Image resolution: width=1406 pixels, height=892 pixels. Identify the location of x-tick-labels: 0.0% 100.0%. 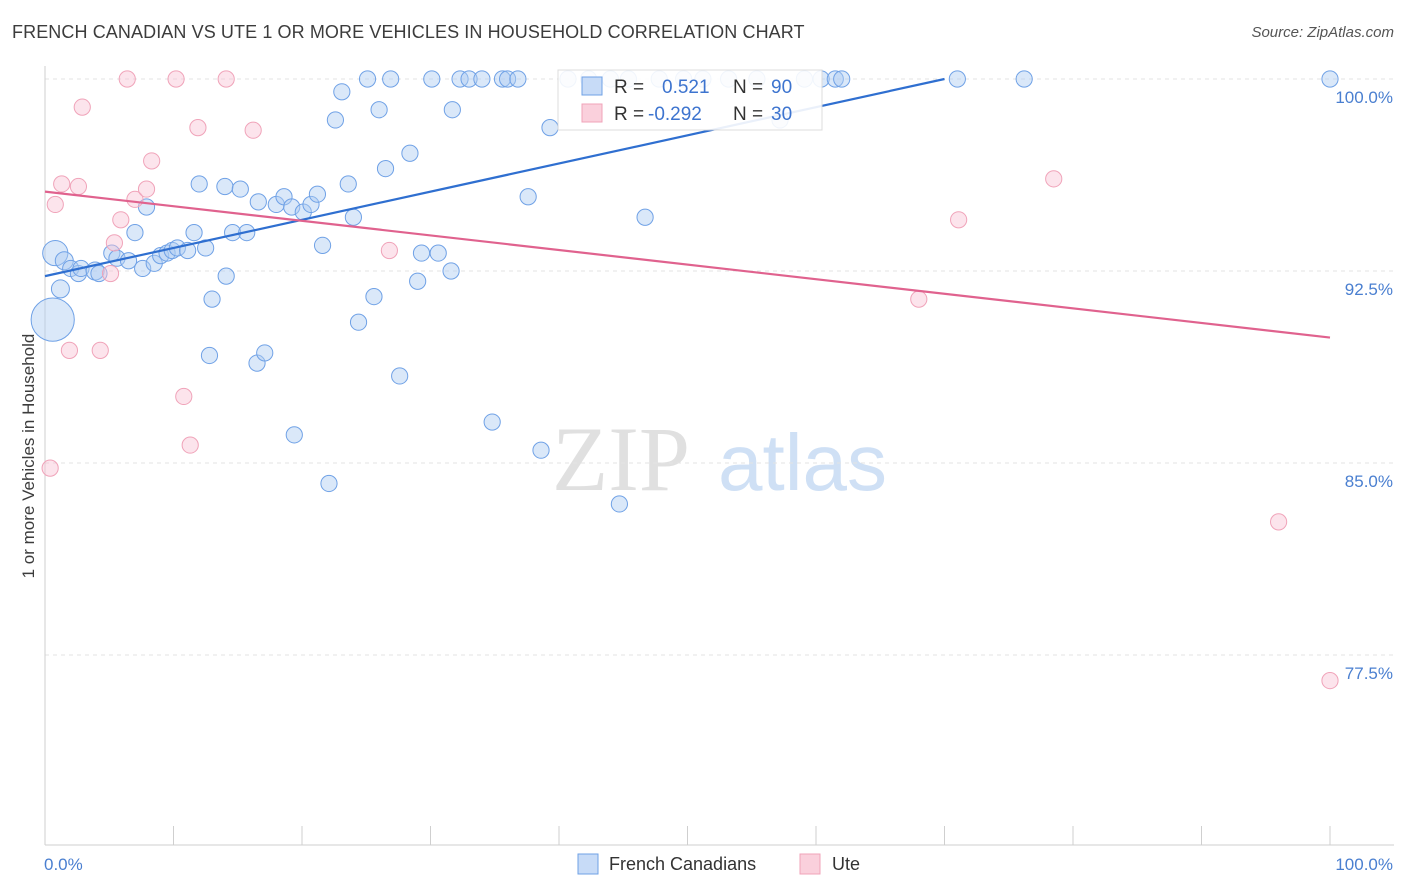
(718, 864).